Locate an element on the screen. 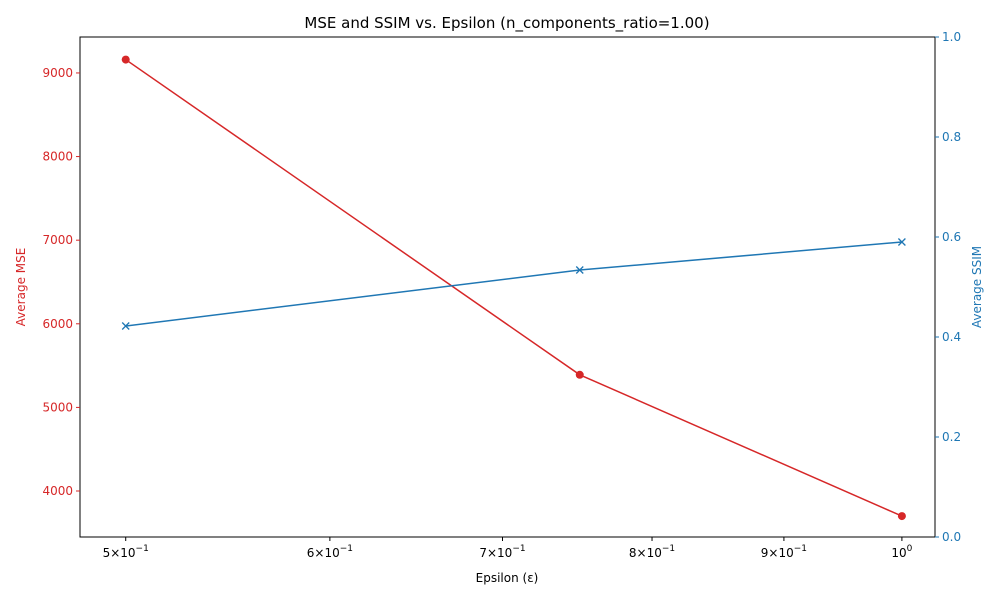  right-tick-label: 0.8 is located at coordinates (951, 137).